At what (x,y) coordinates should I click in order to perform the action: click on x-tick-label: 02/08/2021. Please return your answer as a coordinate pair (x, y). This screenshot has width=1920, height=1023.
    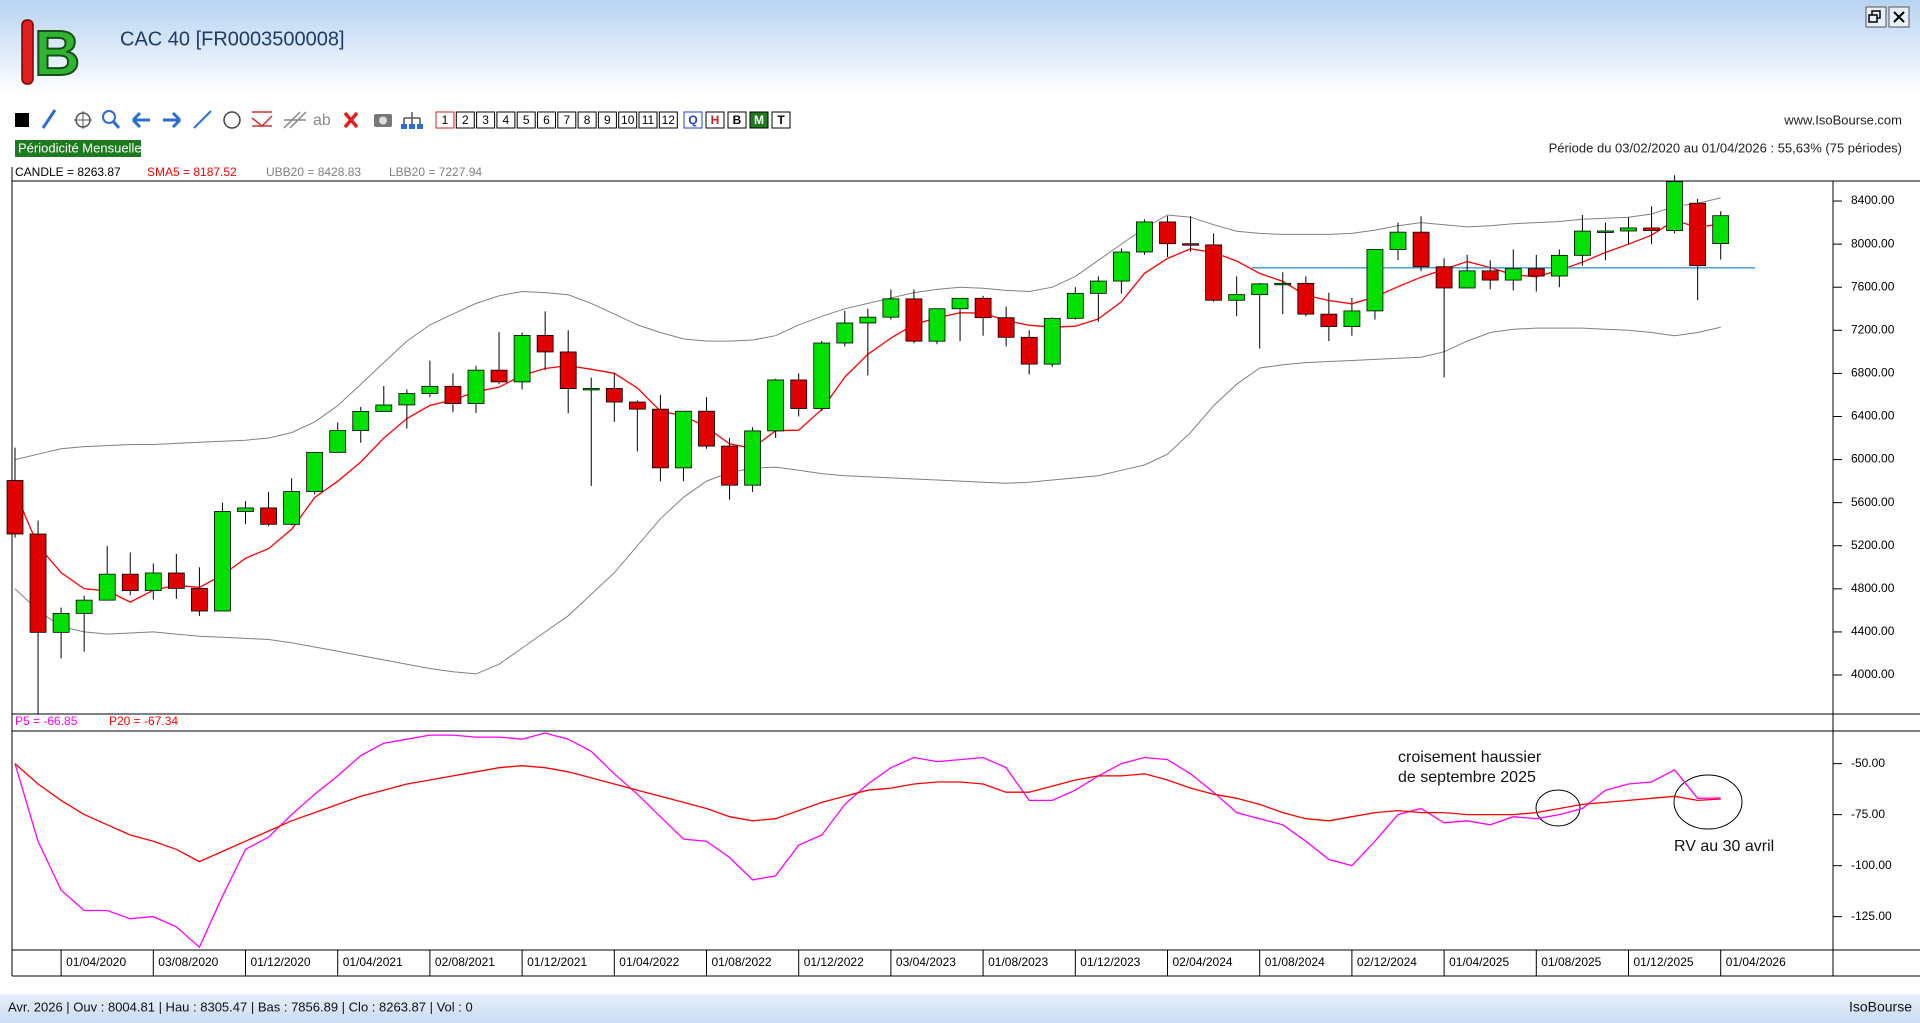
    Looking at the image, I should click on (465, 962).